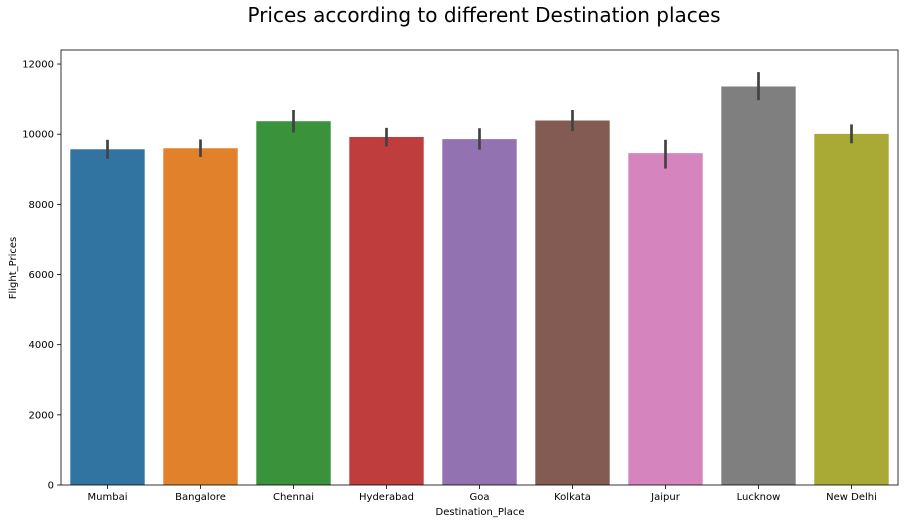 The height and width of the screenshot is (528, 905). Describe the element at coordinates (200, 316) in the screenshot. I see `bar-bangalore` at that location.